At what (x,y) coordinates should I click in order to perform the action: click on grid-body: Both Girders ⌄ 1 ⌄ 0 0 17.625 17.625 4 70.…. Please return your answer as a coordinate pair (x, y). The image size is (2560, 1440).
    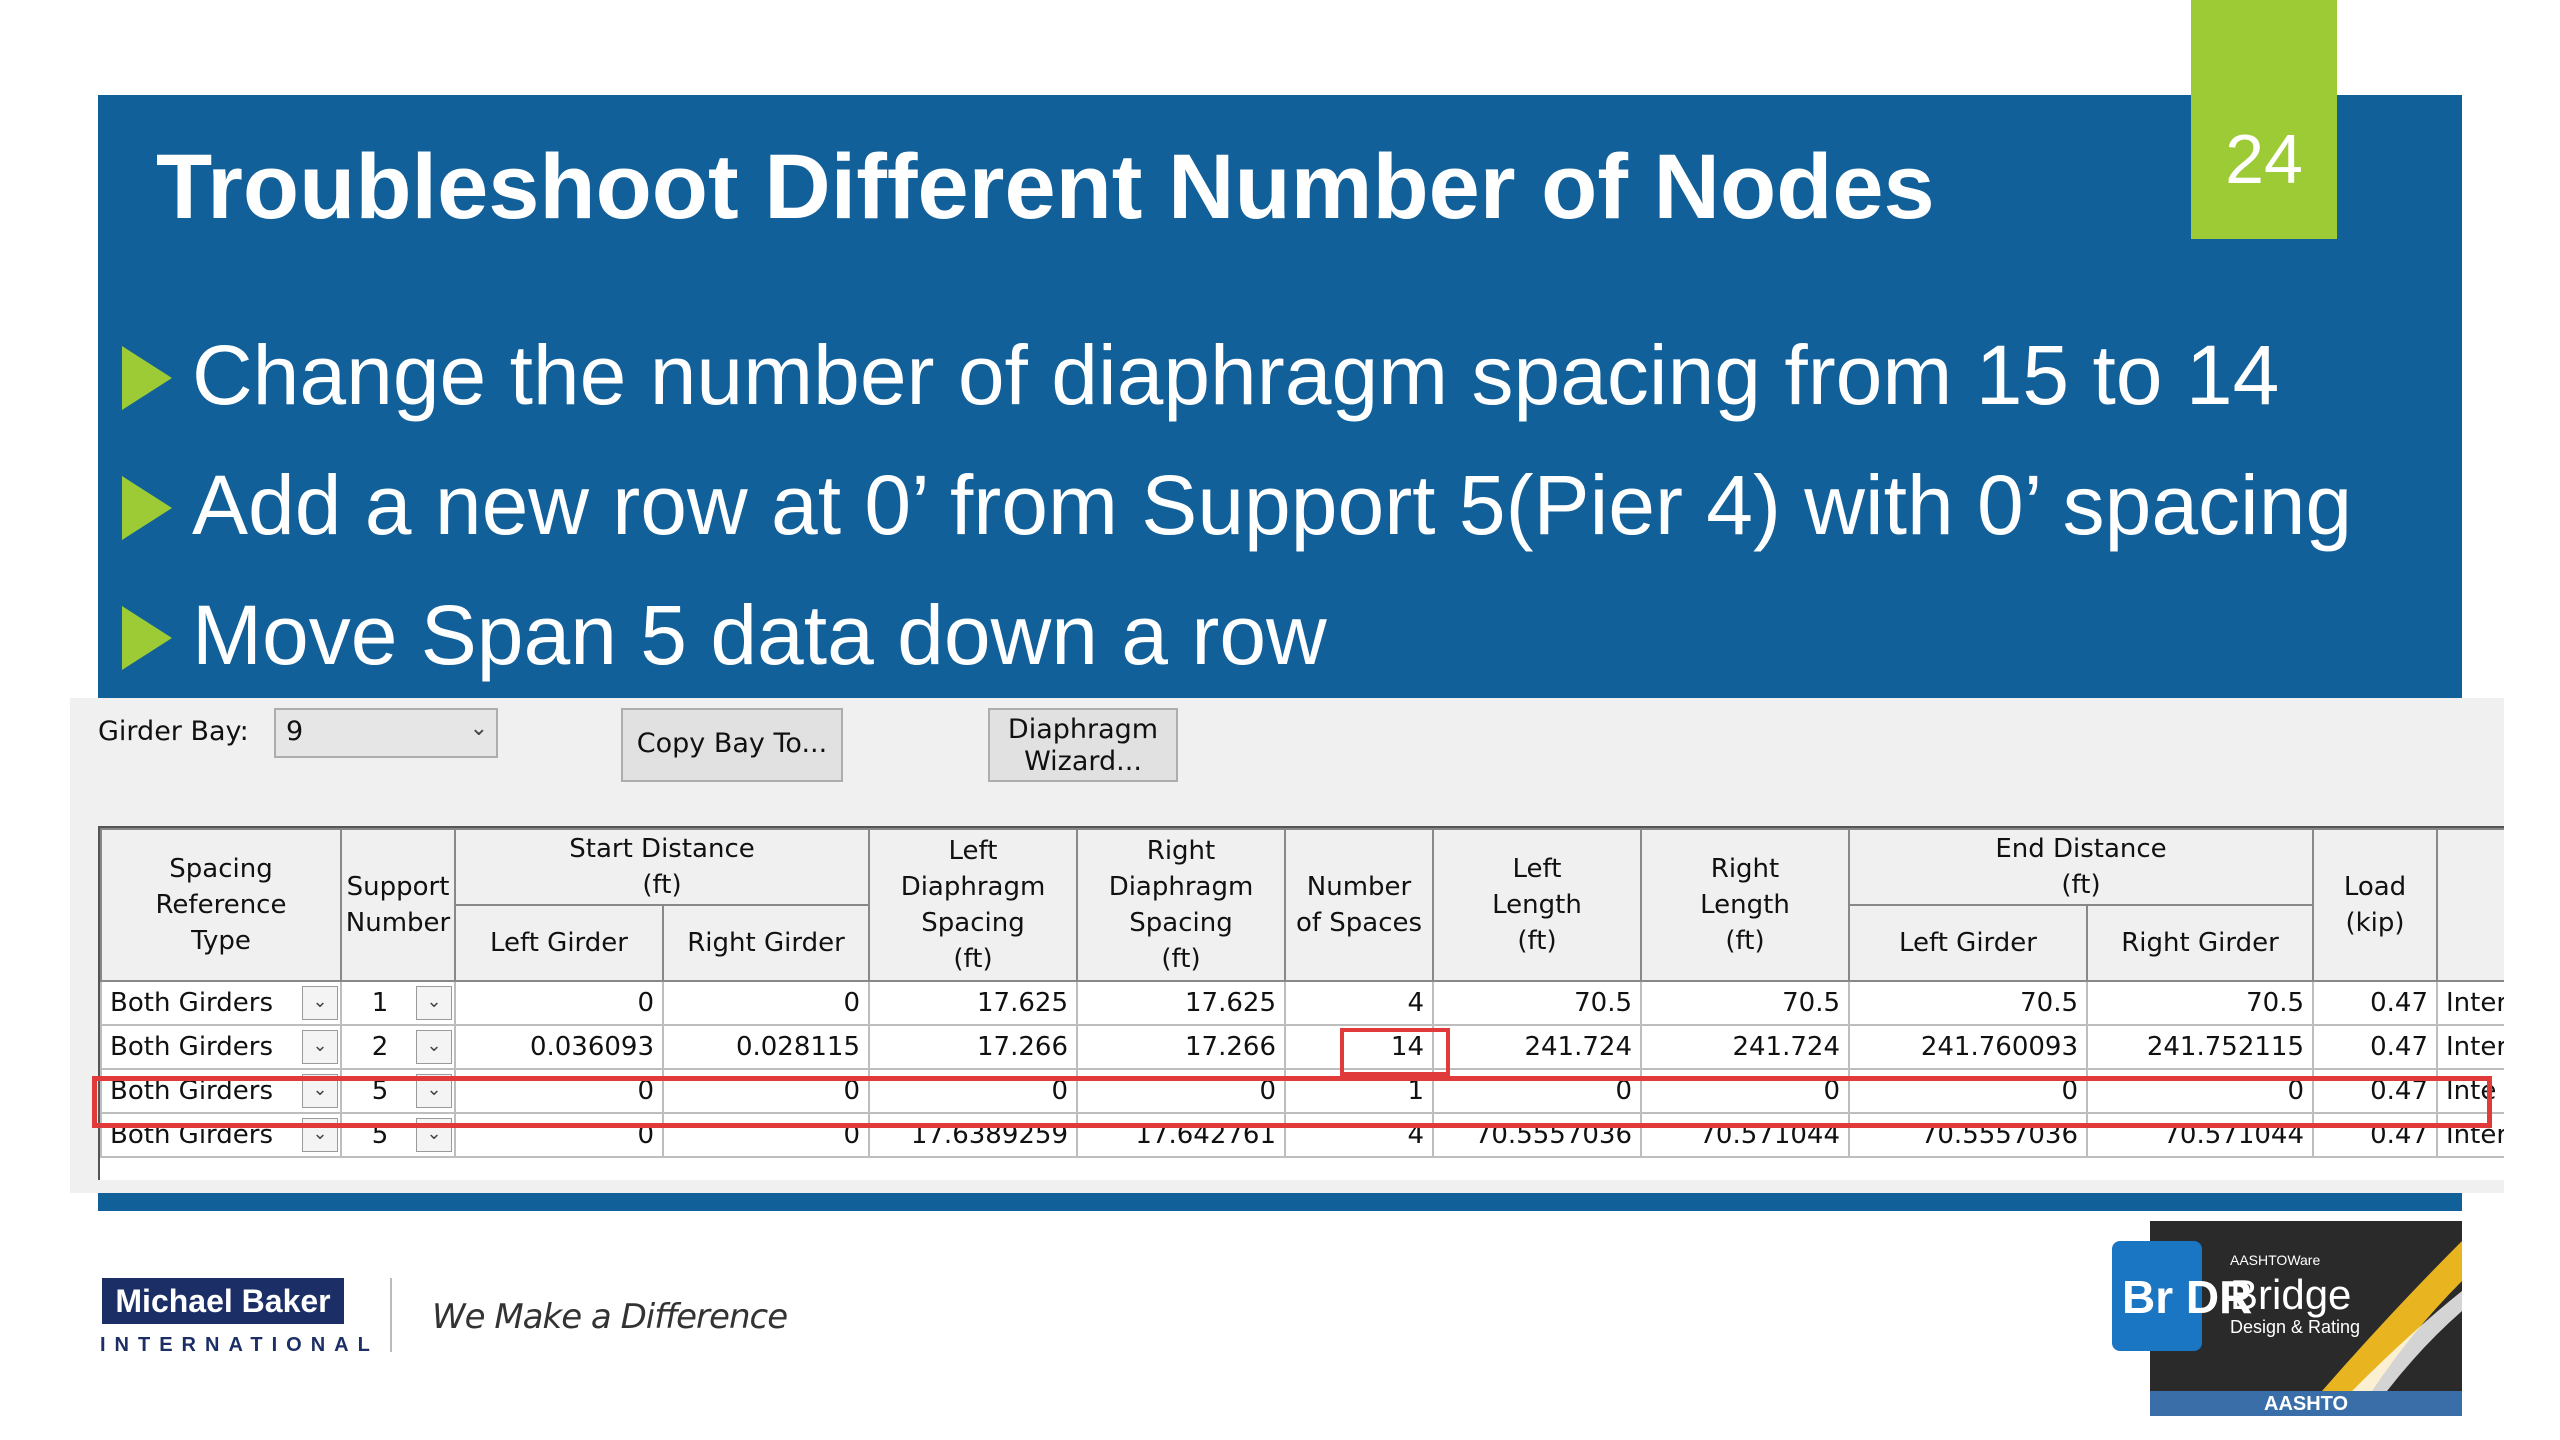
    Looking at the image, I should click on (1302, 1069).